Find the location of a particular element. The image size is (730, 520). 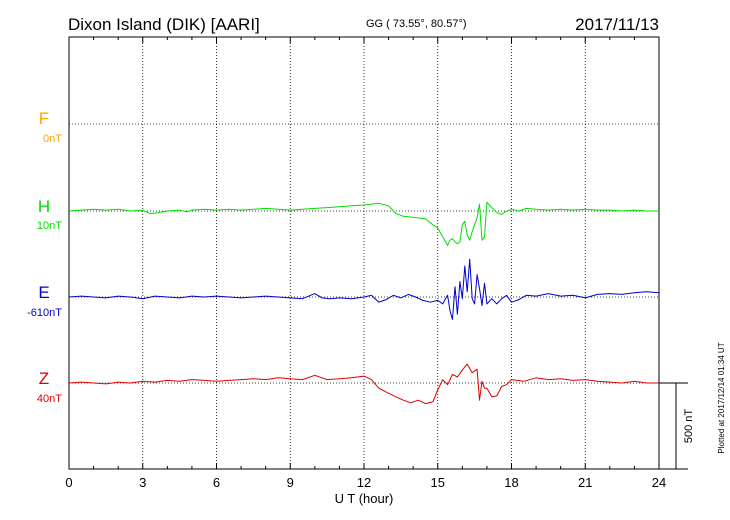

chart-coordinates: GG ( 73.55°, 80.57°) is located at coordinates (416, 24).